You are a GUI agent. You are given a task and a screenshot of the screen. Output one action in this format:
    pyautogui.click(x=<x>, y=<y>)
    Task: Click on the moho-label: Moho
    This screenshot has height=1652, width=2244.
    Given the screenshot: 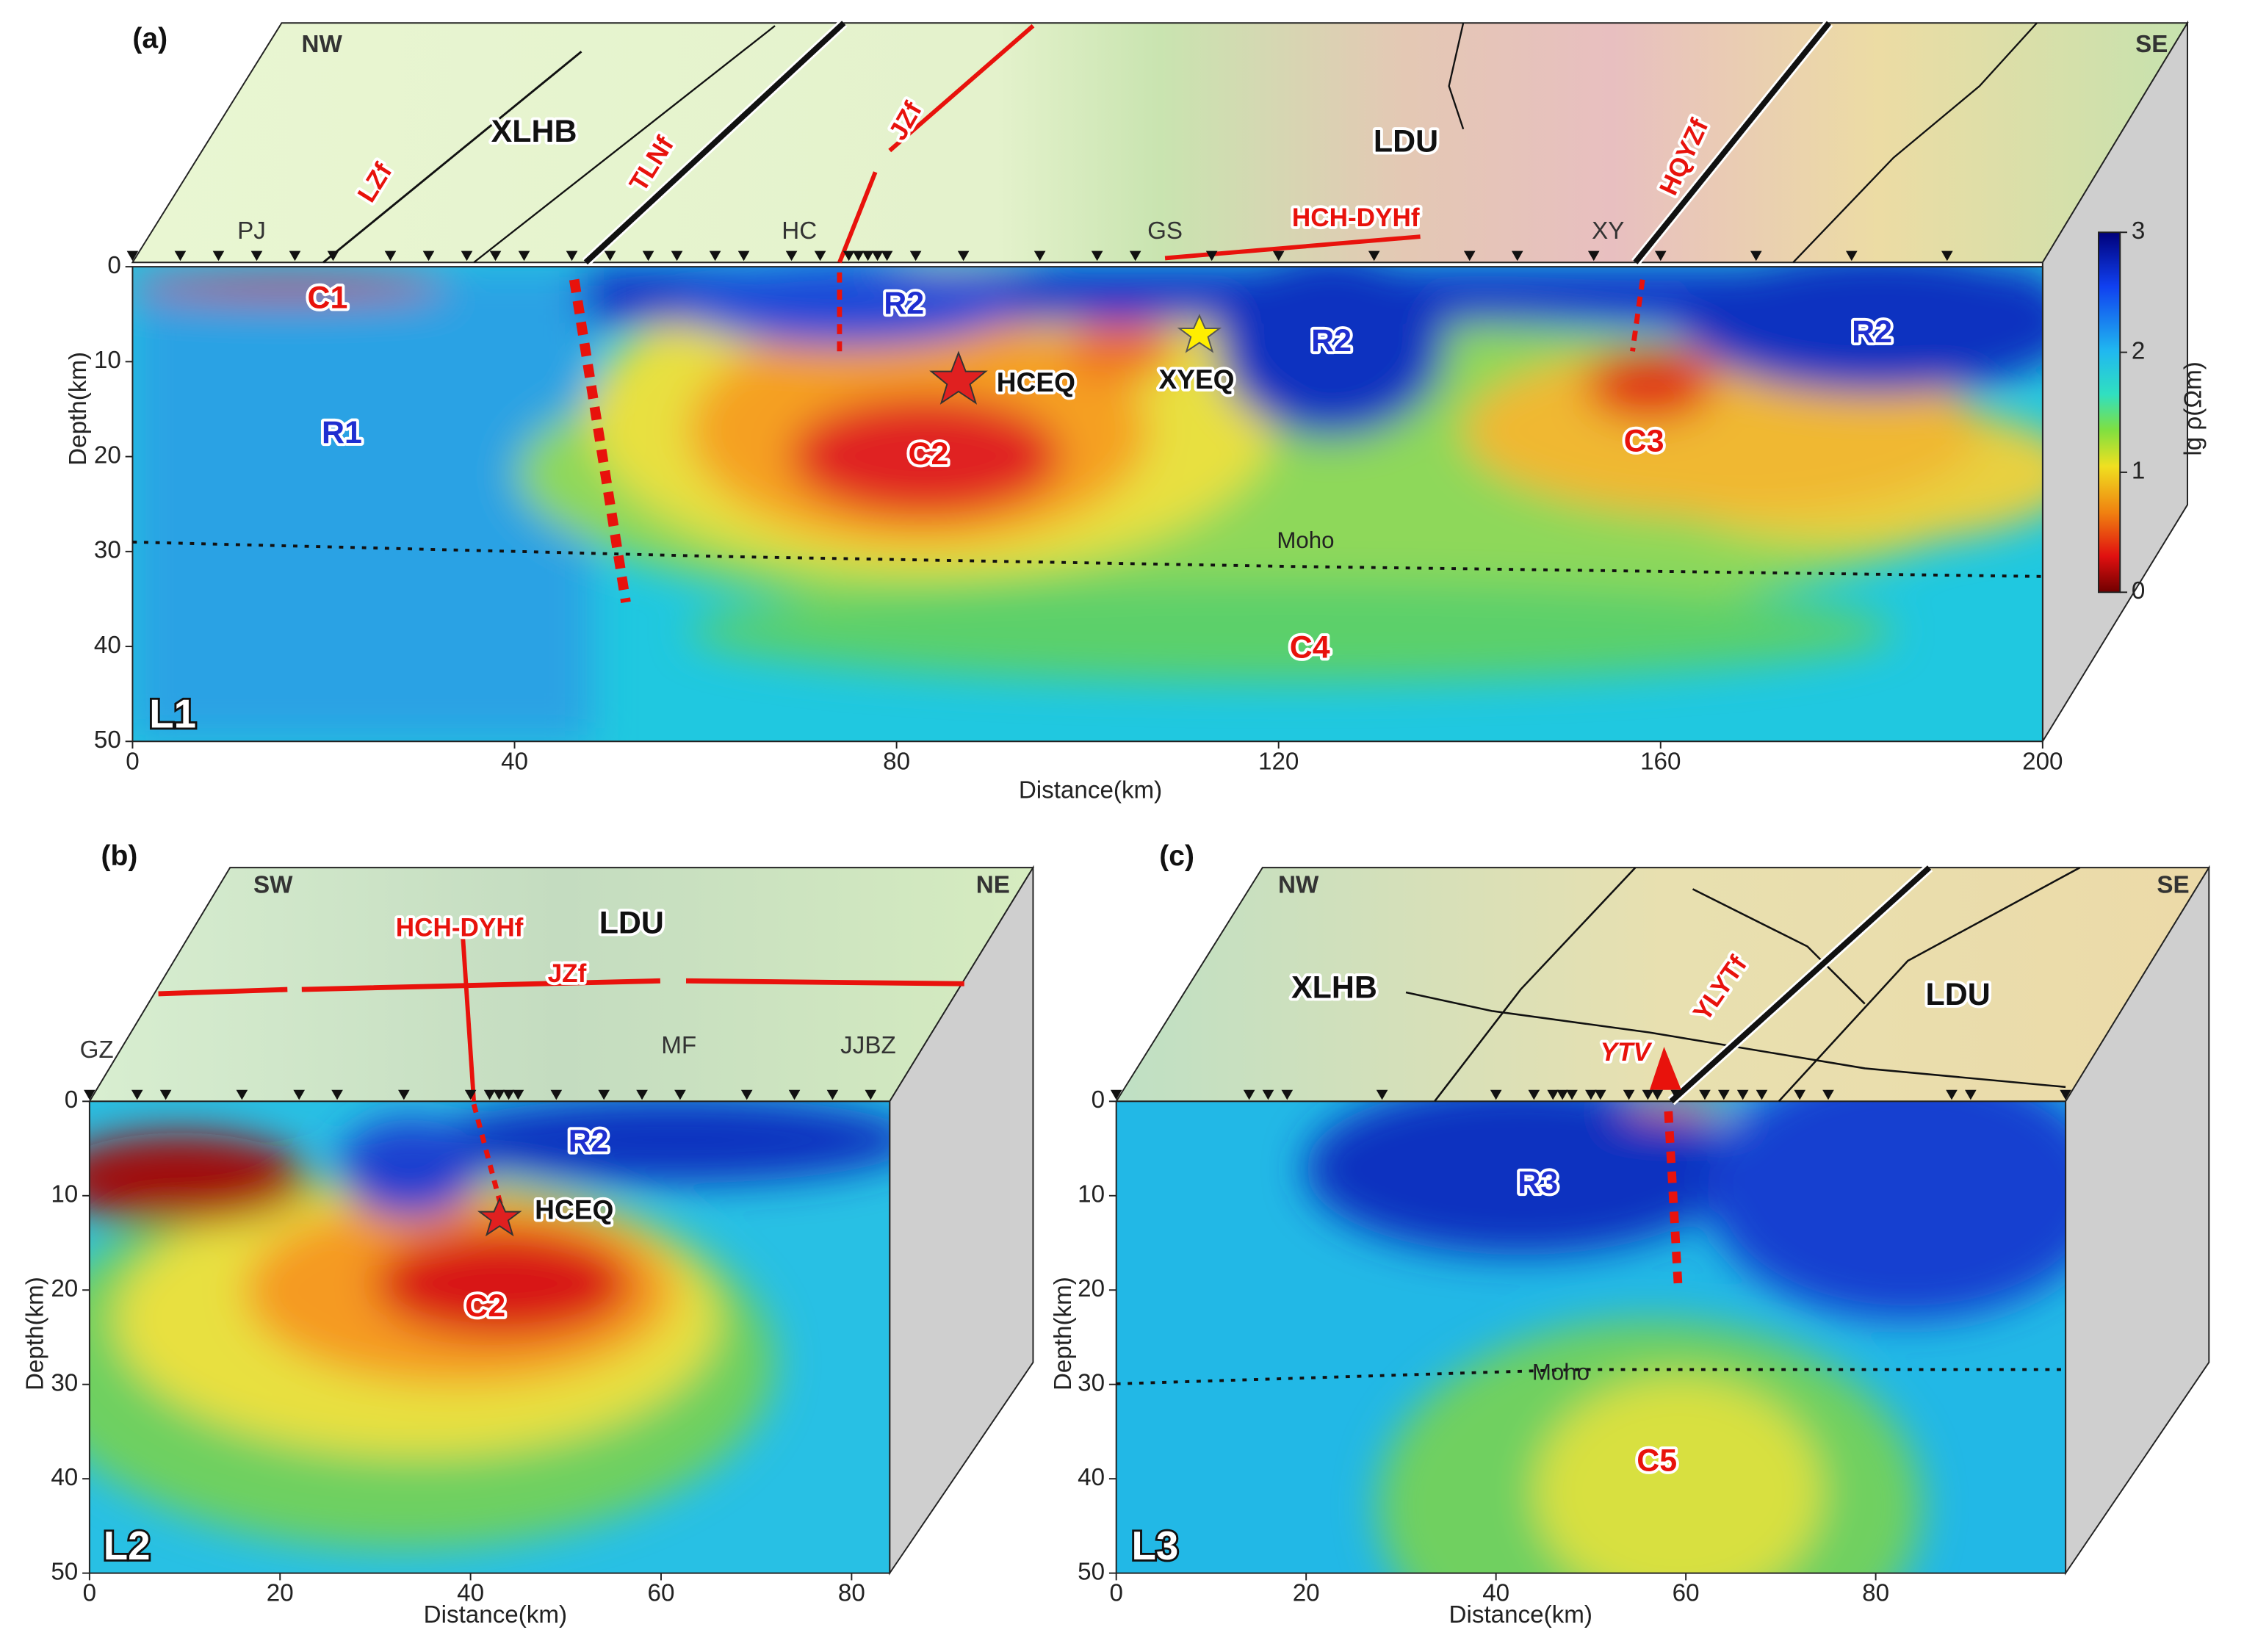 What is the action you would take?
    pyautogui.click(x=1561, y=1372)
    